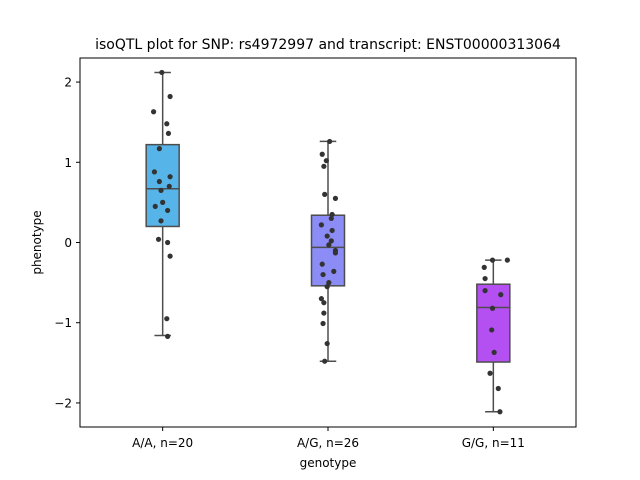  I want to click on x-tick-label: A/A, n=20, so click(162, 443).